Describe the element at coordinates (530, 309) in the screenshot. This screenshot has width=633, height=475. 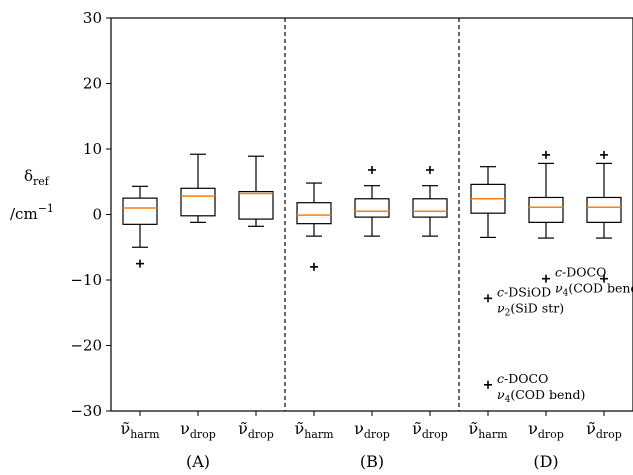
I see `outlier-annotation: ν2(SiD str)` at that location.